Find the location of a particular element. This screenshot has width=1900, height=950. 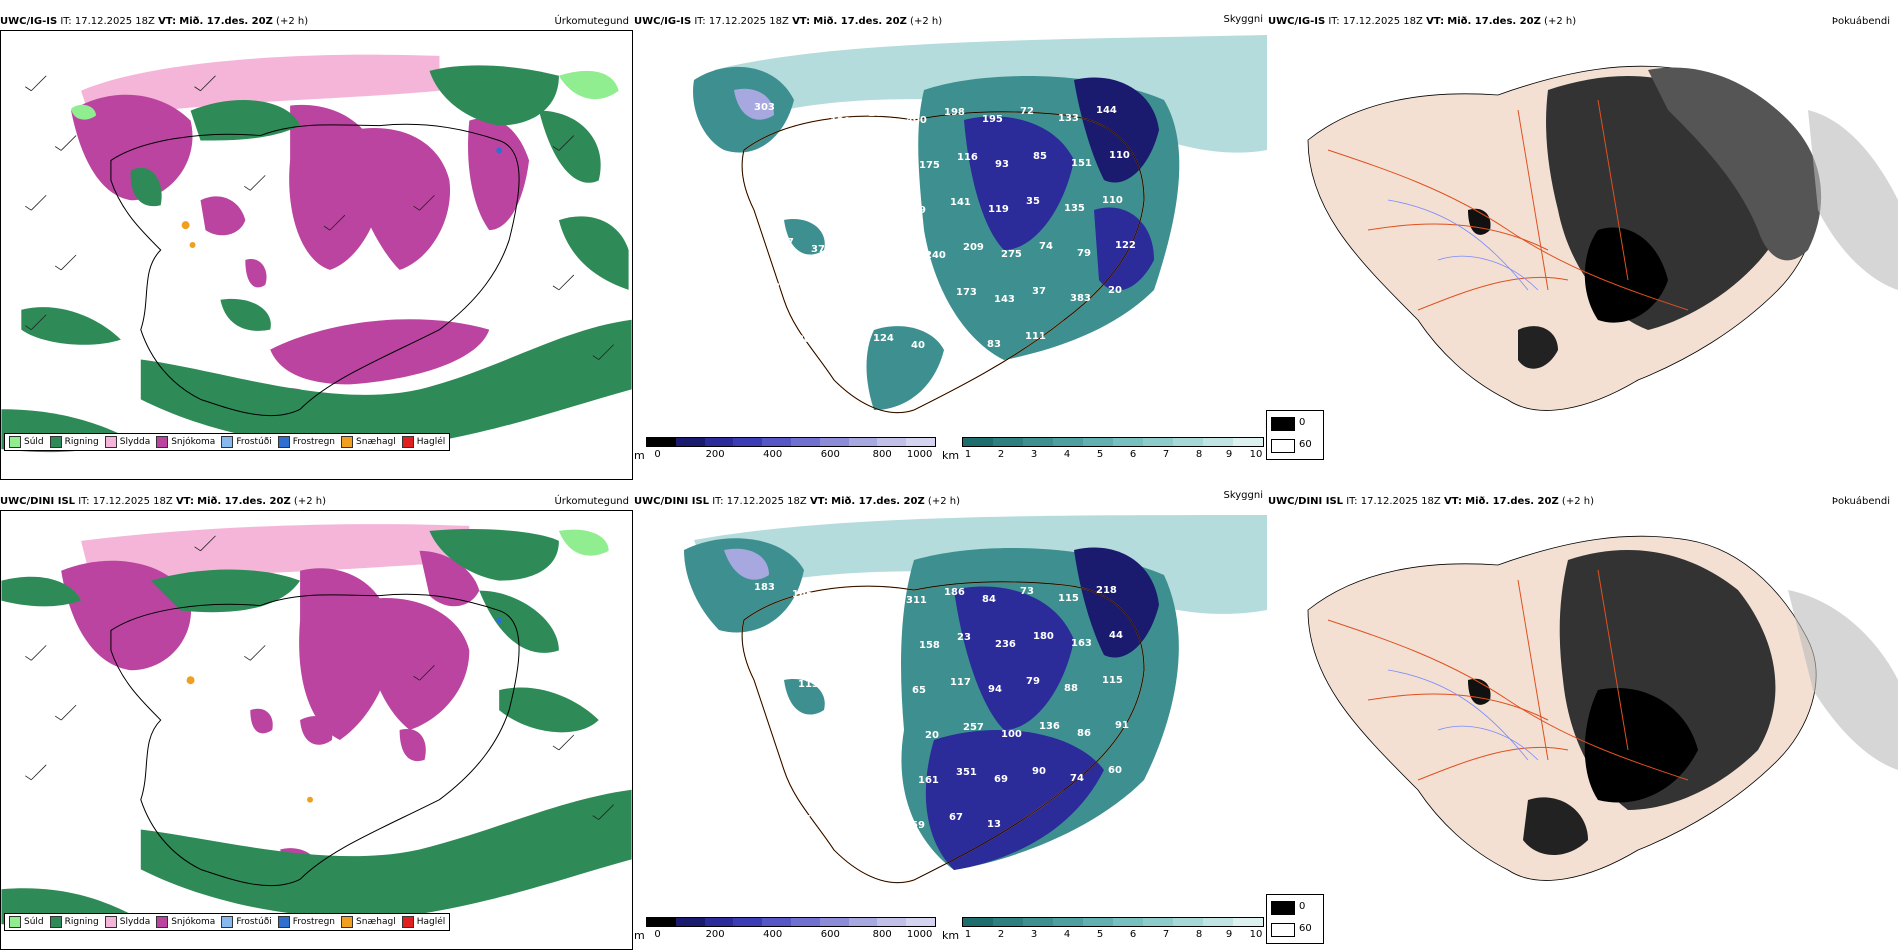

tick: 5 is located at coordinates (1100, 454).